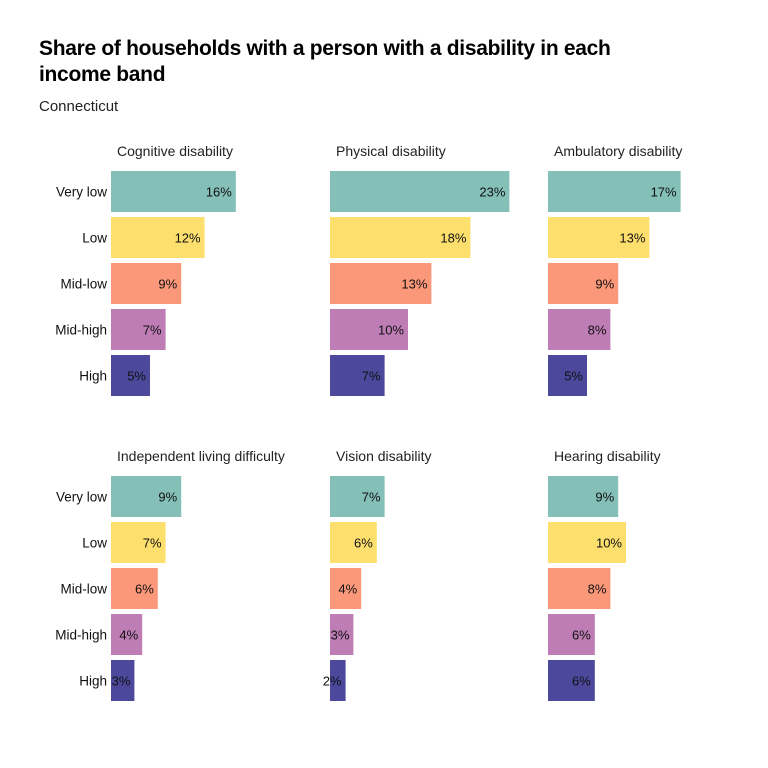 This screenshot has height=768, width=768. What do you see at coordinates (188, 238) in the screenshot?
I see `bar-value-label: 12%` at bounding box center [188, 238].